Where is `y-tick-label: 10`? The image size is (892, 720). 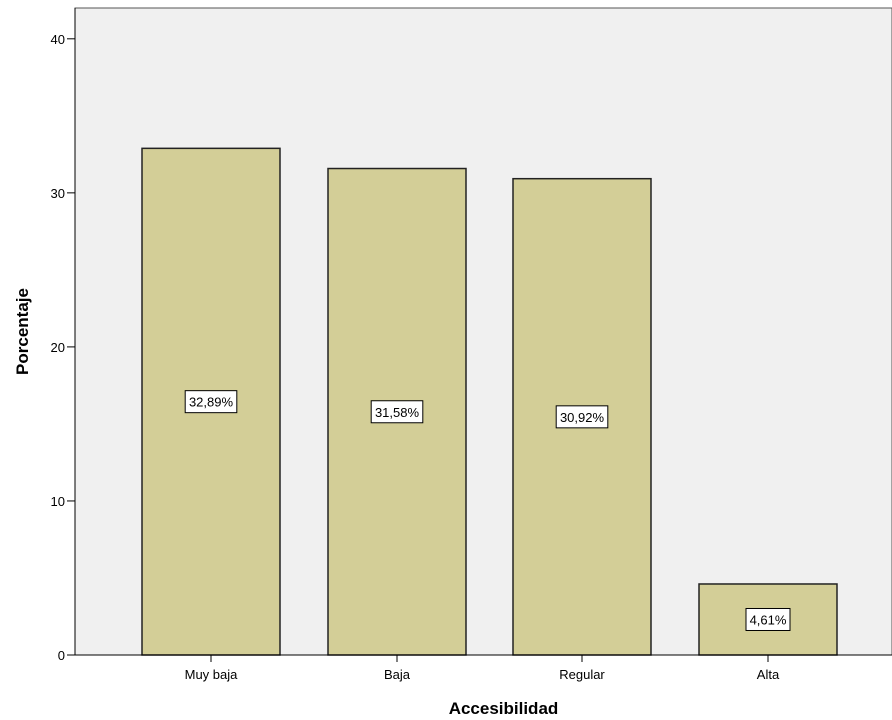 y-tick-label: 10 is located at coordinates (58, 501).